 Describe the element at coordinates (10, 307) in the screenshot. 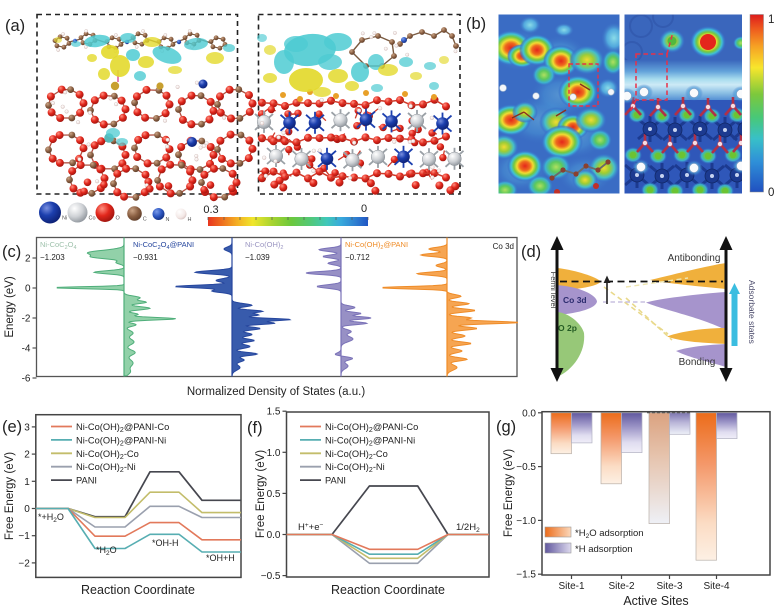

I see `svg-text: Energy (eV)` at that location.